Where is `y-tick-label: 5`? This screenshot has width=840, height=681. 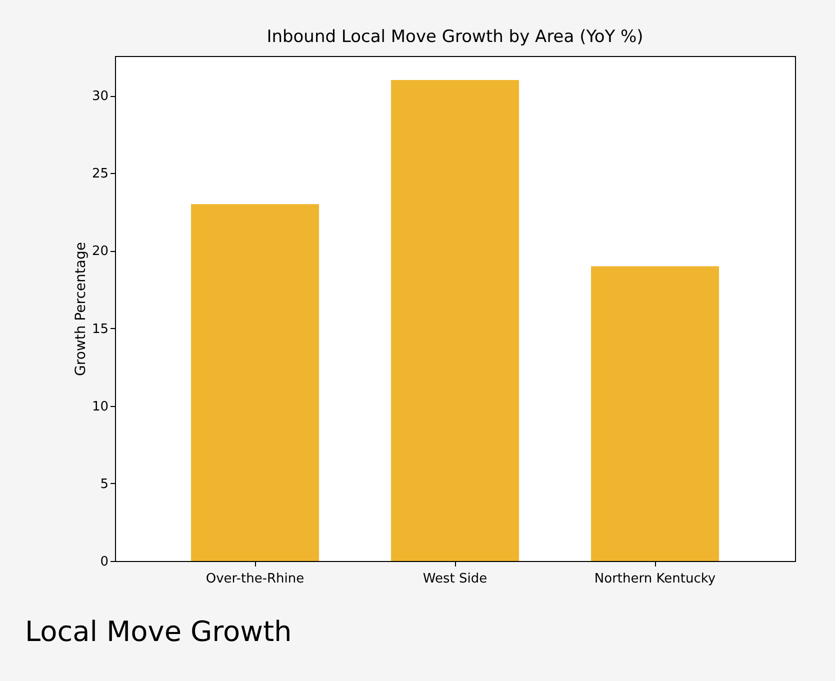
y-tick-label: 5 is located at coordinates (104, 484).